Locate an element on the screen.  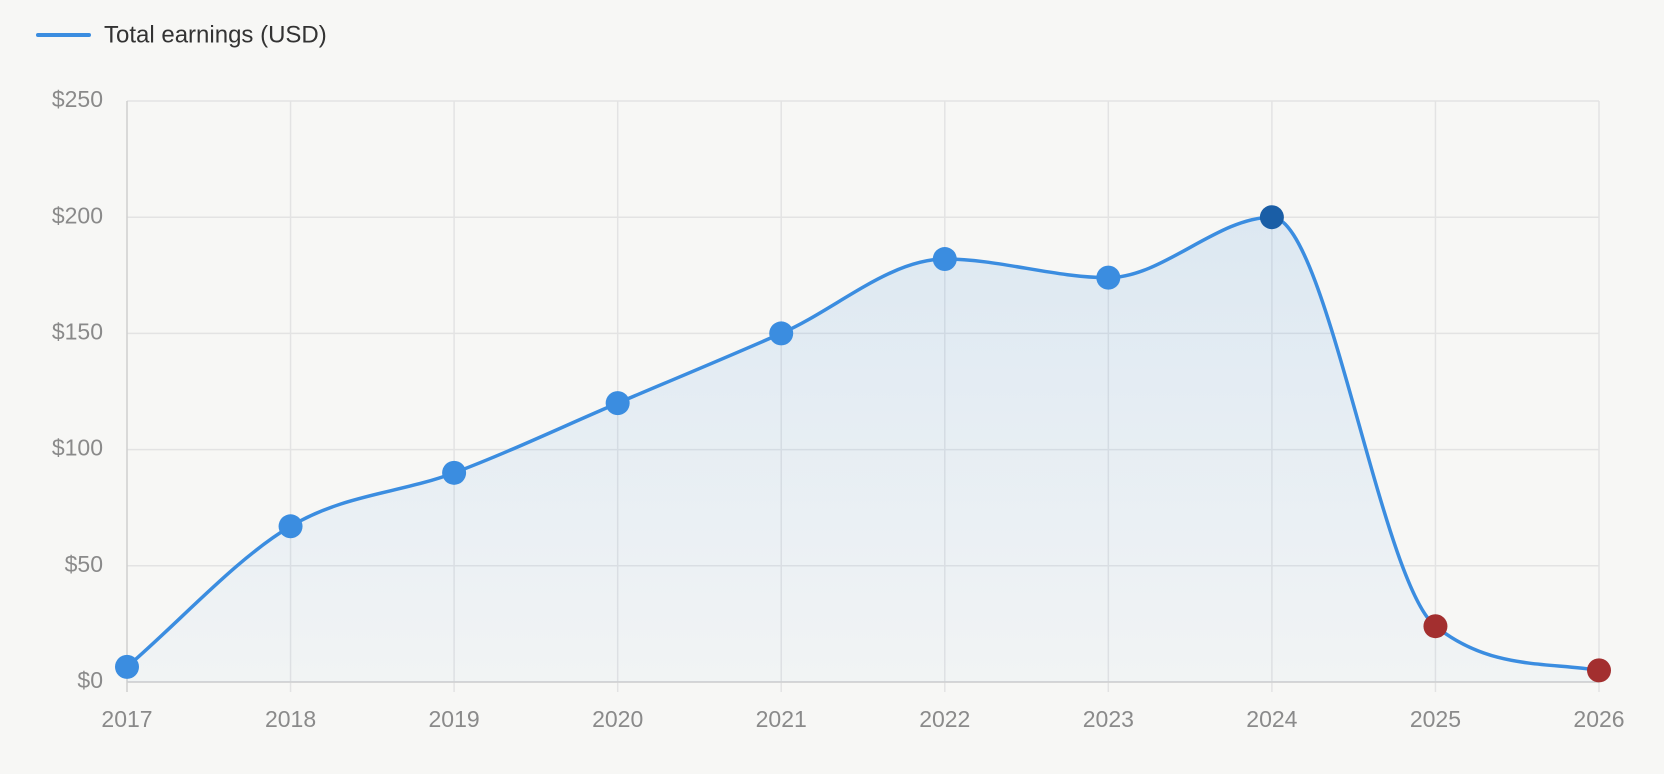
x-tick-label: 2021 is located at coordinates (781, 719).